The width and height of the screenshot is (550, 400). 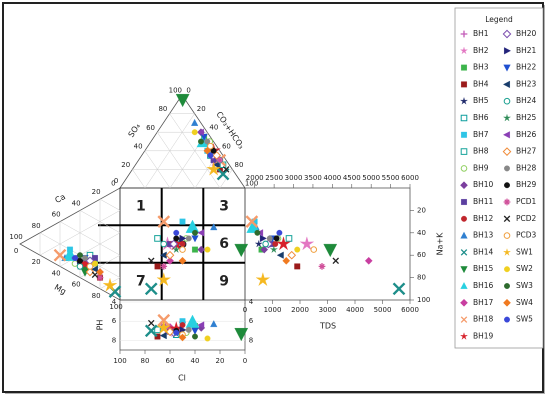 What do you see at coordinates (481, 50) in the screenshot?
I see `legend-label: BH2` at bounding box center [481, 50].